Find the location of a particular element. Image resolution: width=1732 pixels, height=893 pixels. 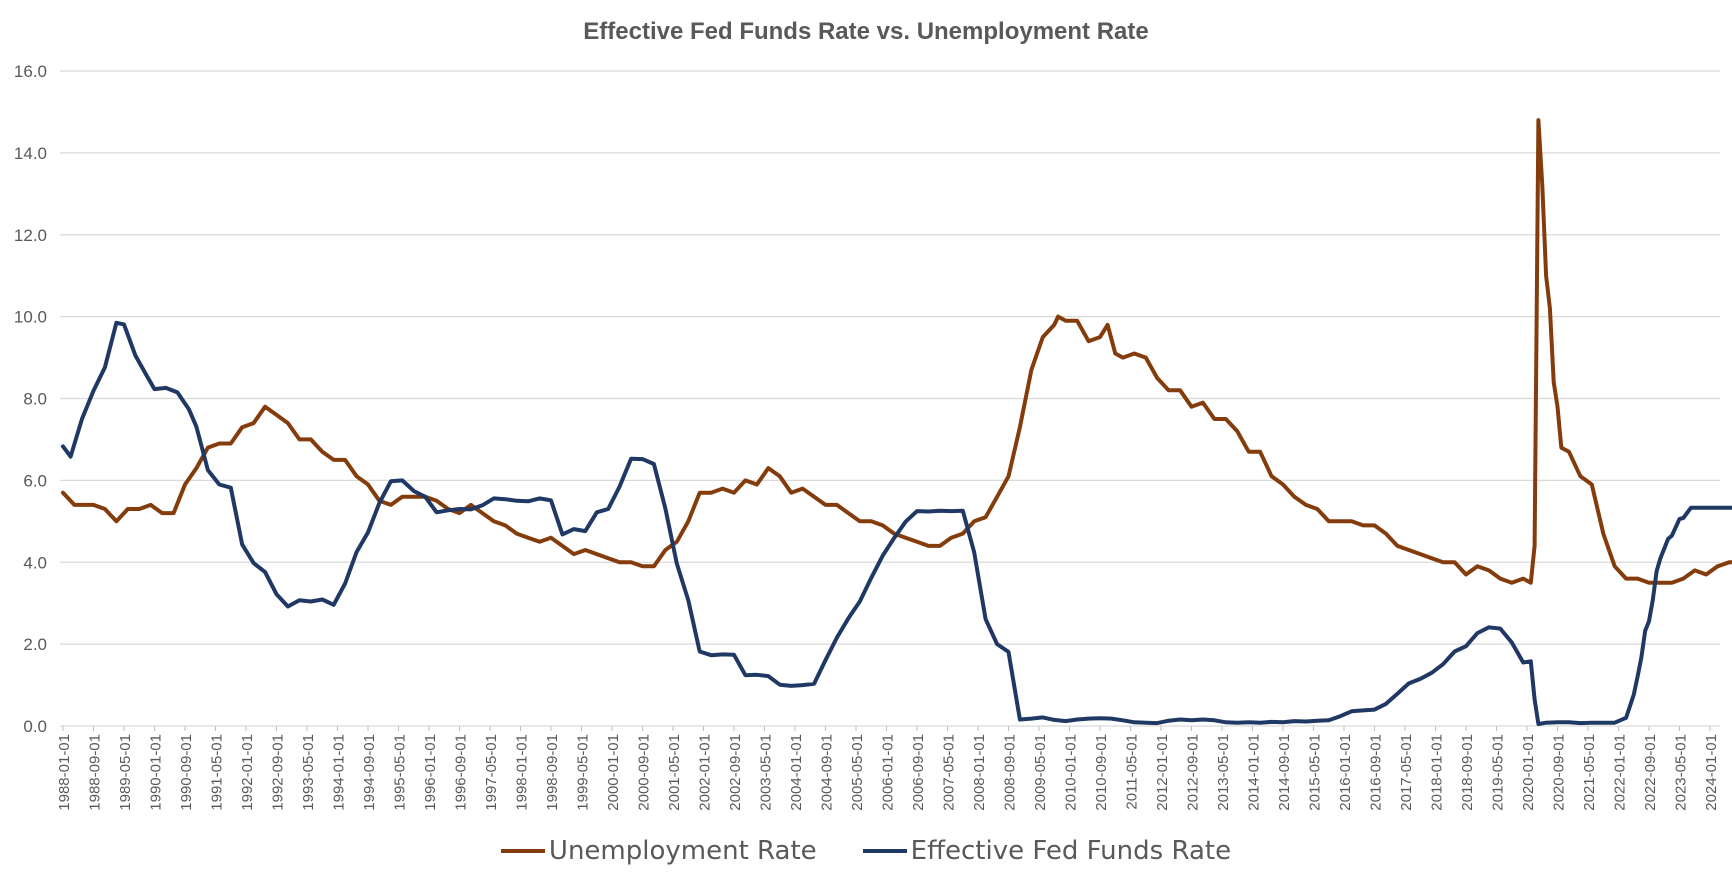

x-tick-label: 2019-05-01 is located at coordinates (1498, 772).